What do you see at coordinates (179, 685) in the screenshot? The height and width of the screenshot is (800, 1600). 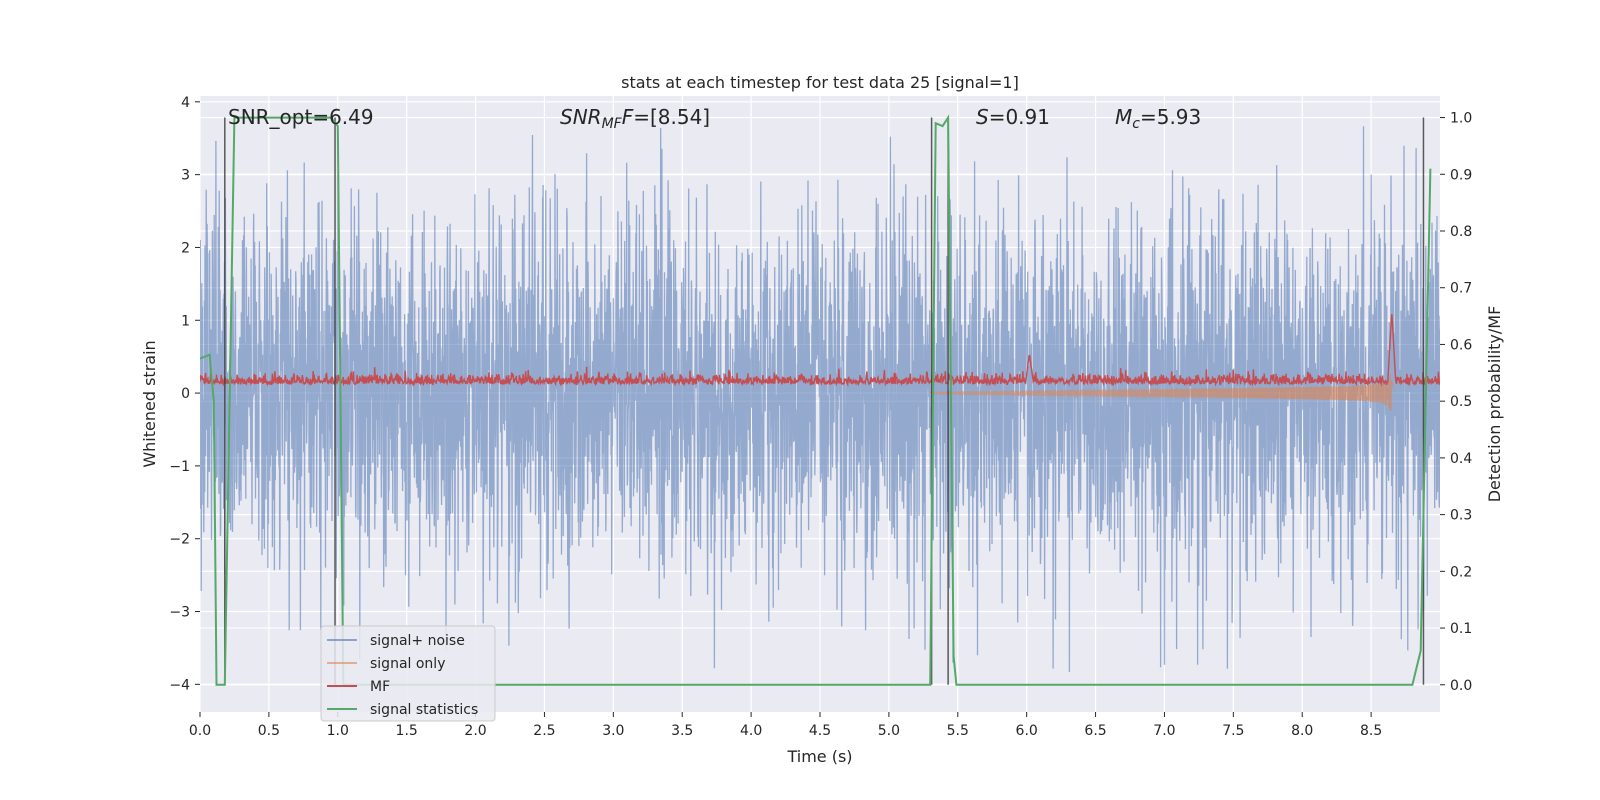 I see `y-left-tick-label: −4` at bounding box center [179, 685].